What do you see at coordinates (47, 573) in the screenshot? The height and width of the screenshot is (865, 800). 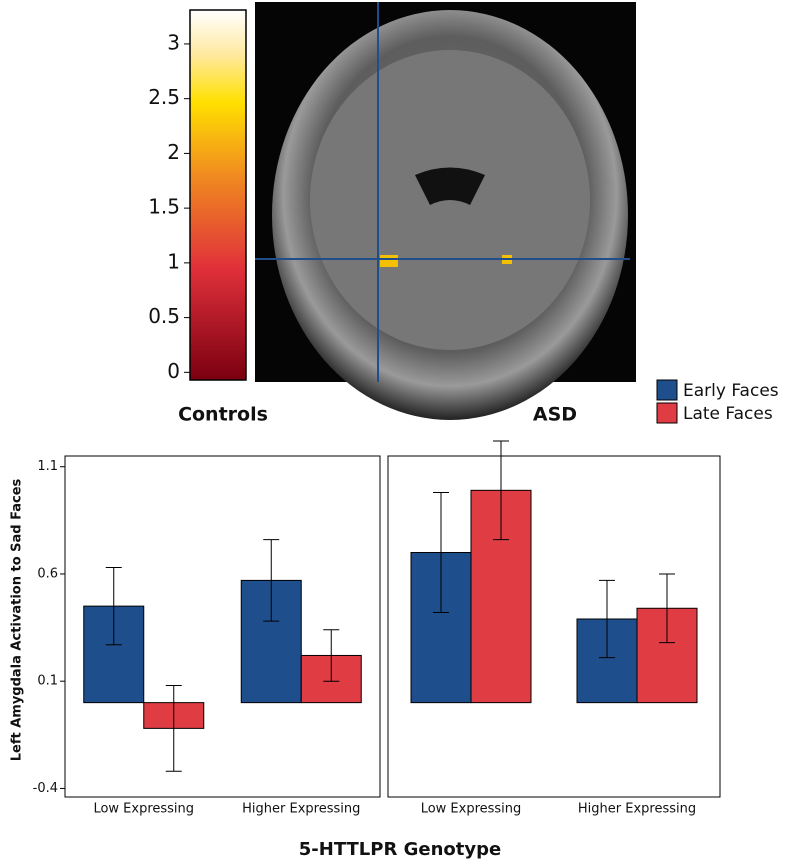 I see `y-tick-label: 0.6` at bounding box center [47, 573].